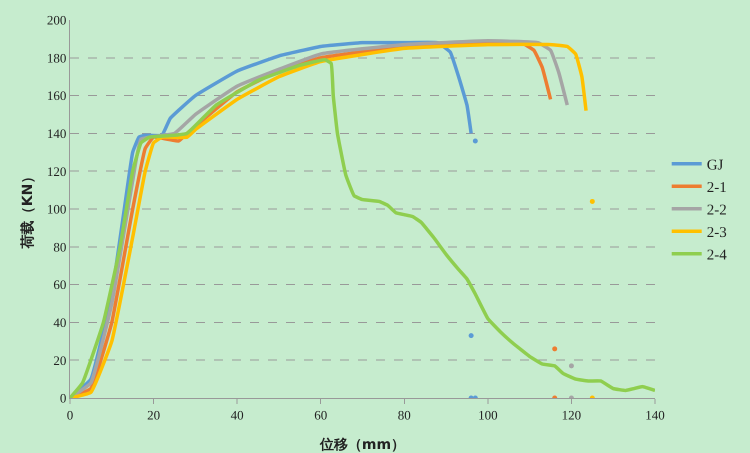 The image size is (750, 453). Describe the element at coordinates (655, 415) in the screenshot. I see `x-tick-label: 140` at that location.